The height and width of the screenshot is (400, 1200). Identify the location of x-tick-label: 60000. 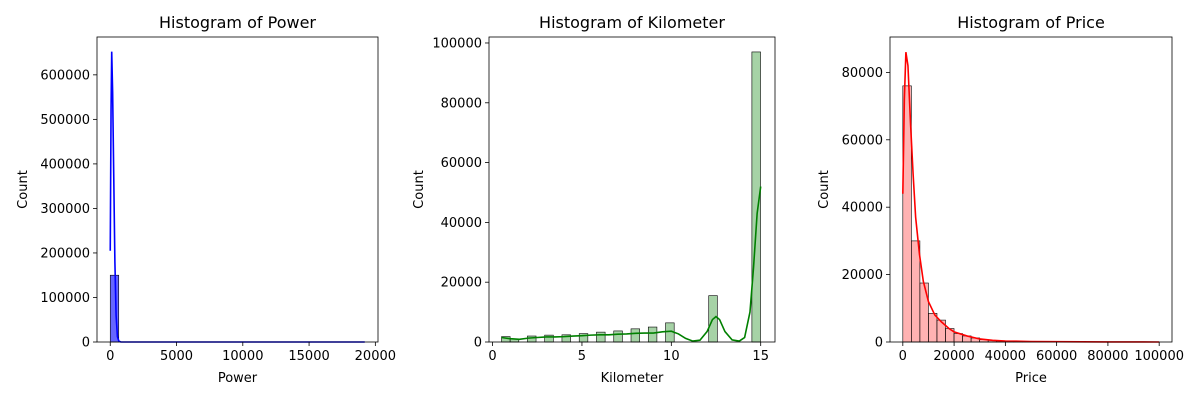
(1056, 356).